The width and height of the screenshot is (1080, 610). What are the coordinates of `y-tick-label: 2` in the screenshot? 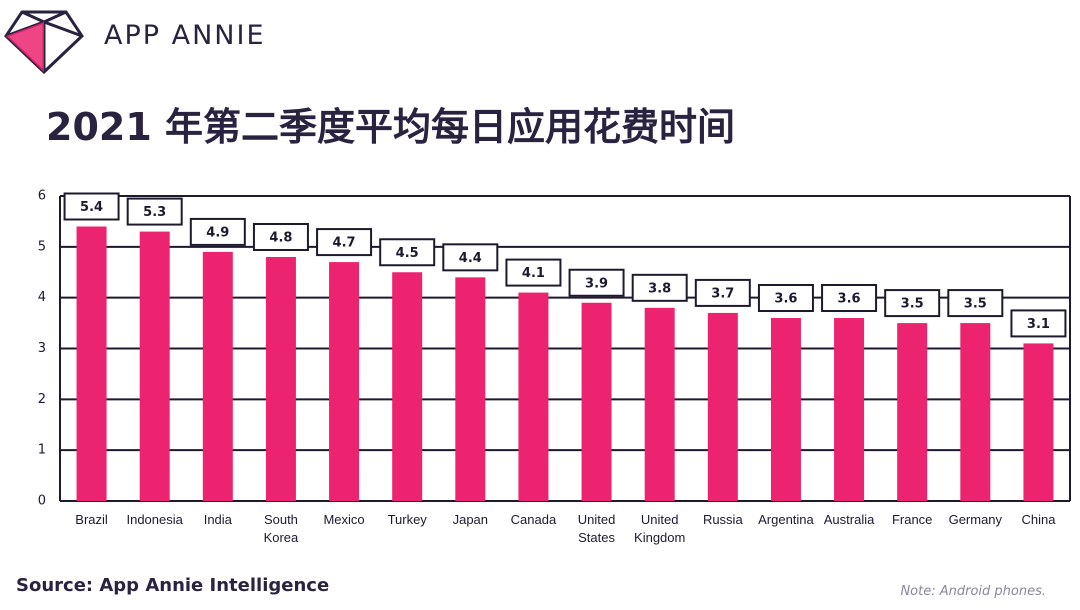 It's located at (42, 399).